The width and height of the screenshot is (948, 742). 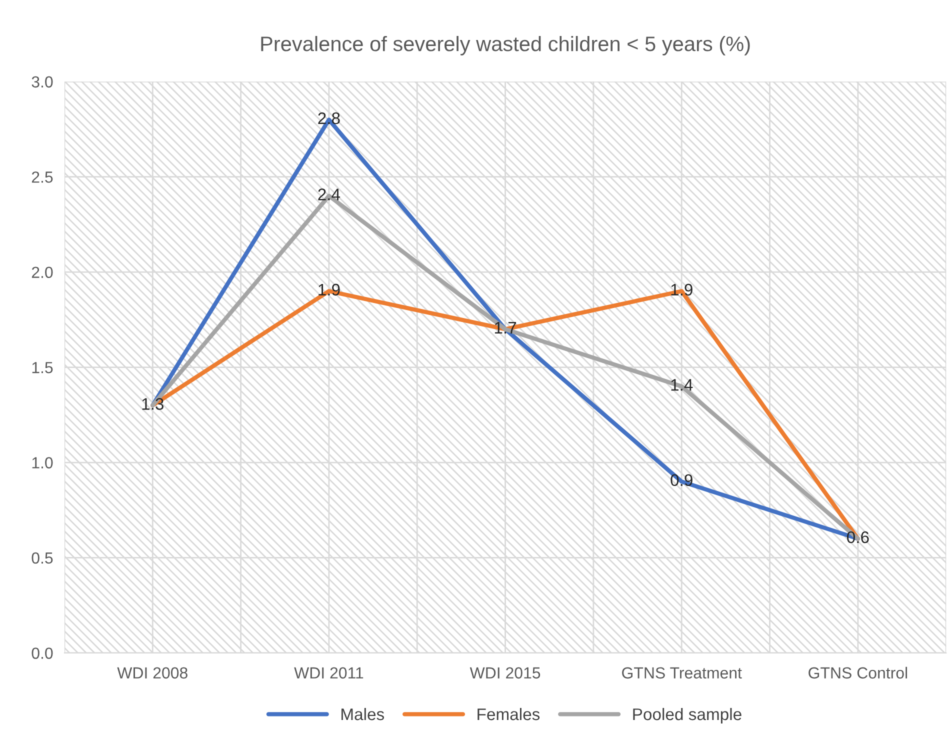 I want to click on x-tick-label: WDI 2015, so click(x=505, y=673).